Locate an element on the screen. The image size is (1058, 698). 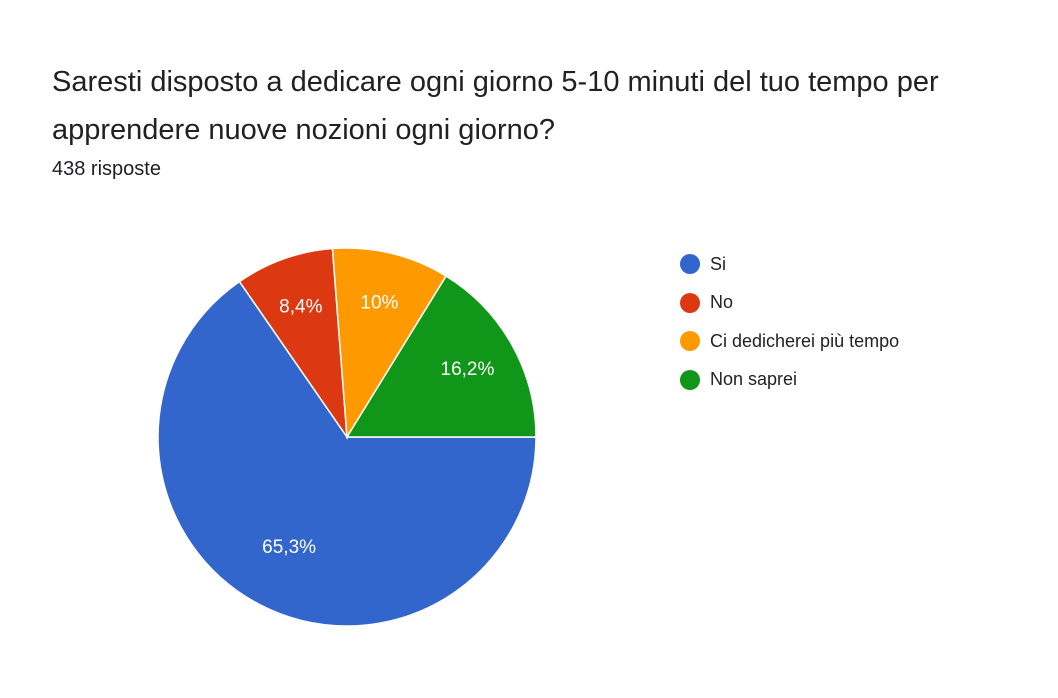
legend-swatch-ci-dedicherei-pi-tempo is located at coordinates (690, 341).